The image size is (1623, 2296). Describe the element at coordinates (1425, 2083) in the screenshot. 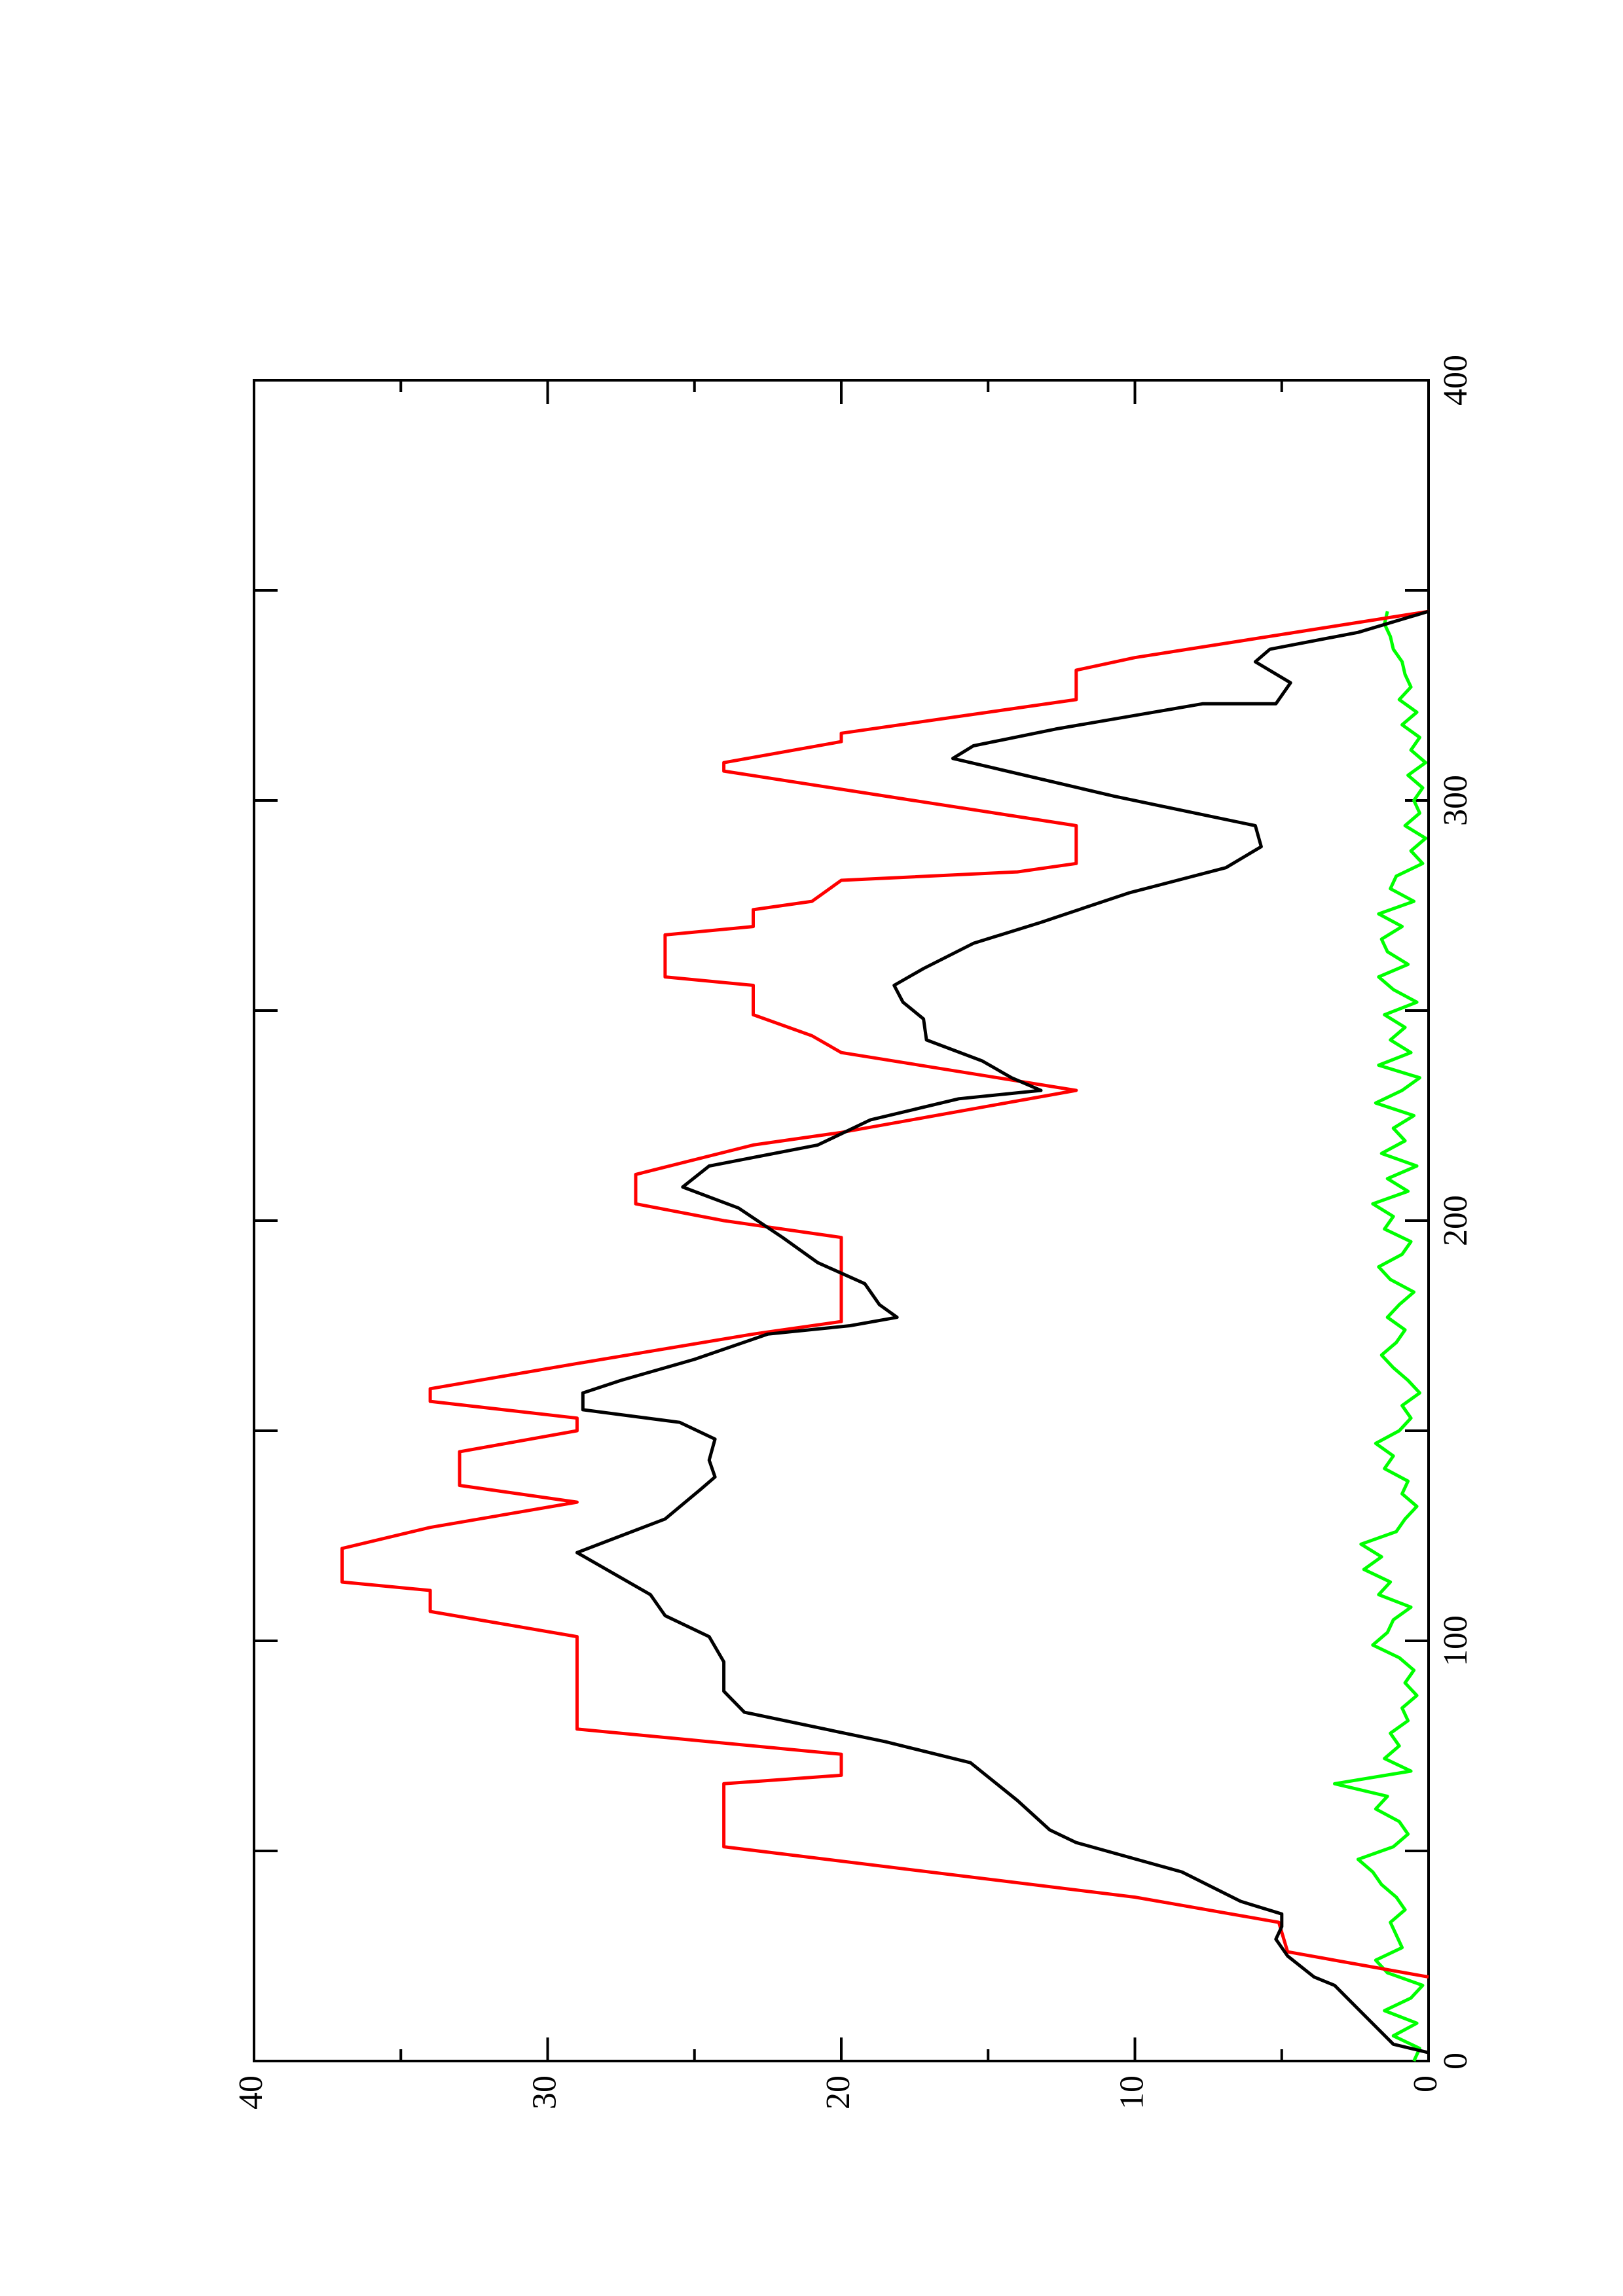

I see `y-tick-label: 0` at that location.